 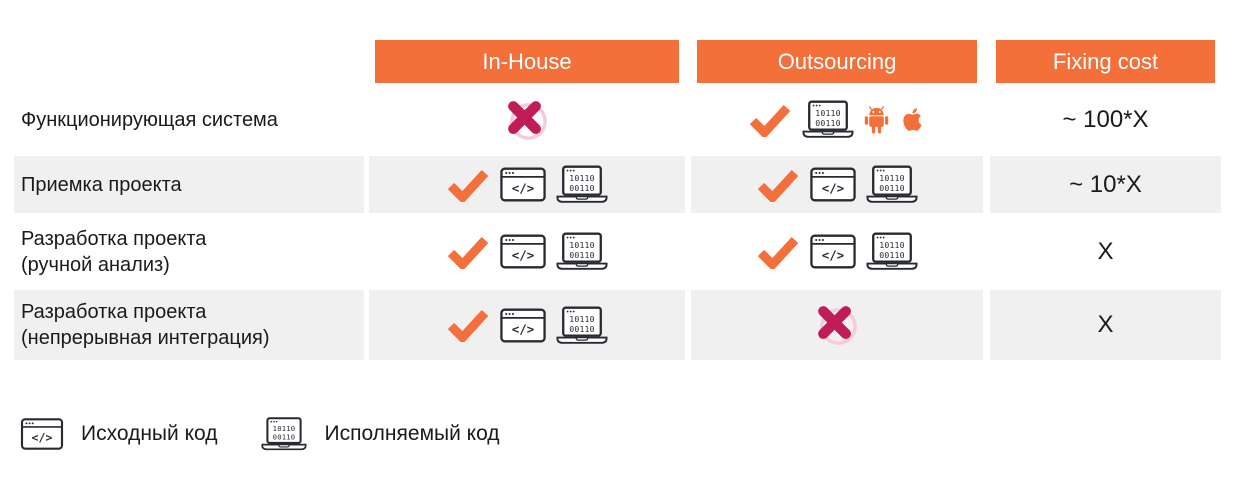 I want to click on cell-inhouse, so click(x=527, y=119).